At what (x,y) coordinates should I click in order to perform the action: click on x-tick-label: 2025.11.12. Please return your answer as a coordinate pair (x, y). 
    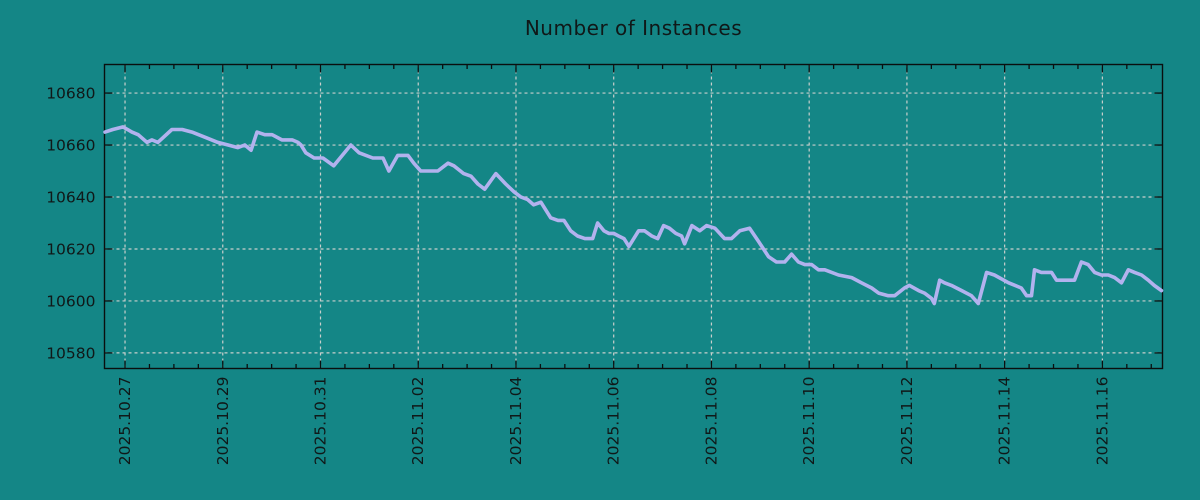
    Looking at the image, I should click on (907, 421).